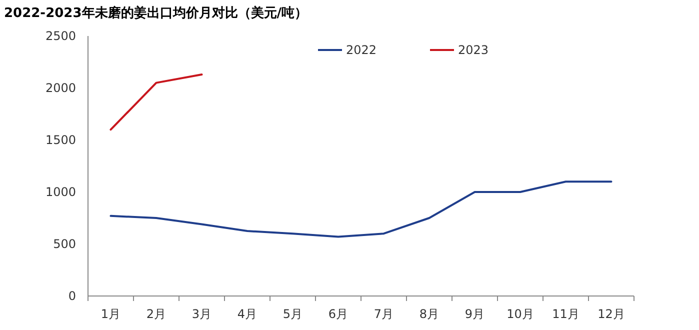 The image size is (699, 330). I want to click on line-series, so click(361, 209).